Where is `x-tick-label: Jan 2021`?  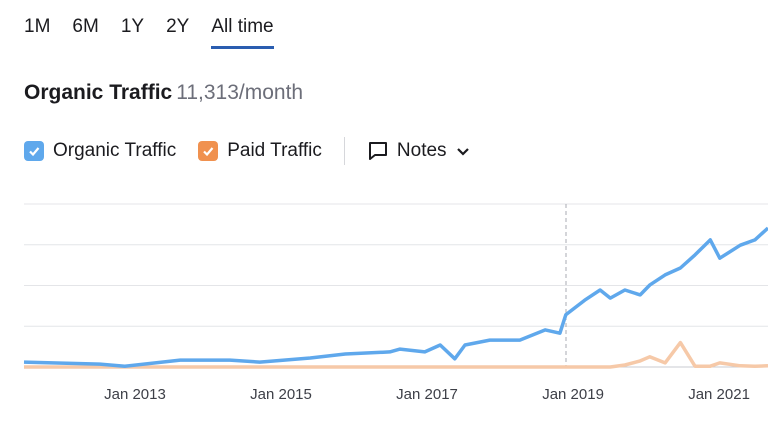 x-tick-label: Jan 2021 is located at coordinates (719, 394).